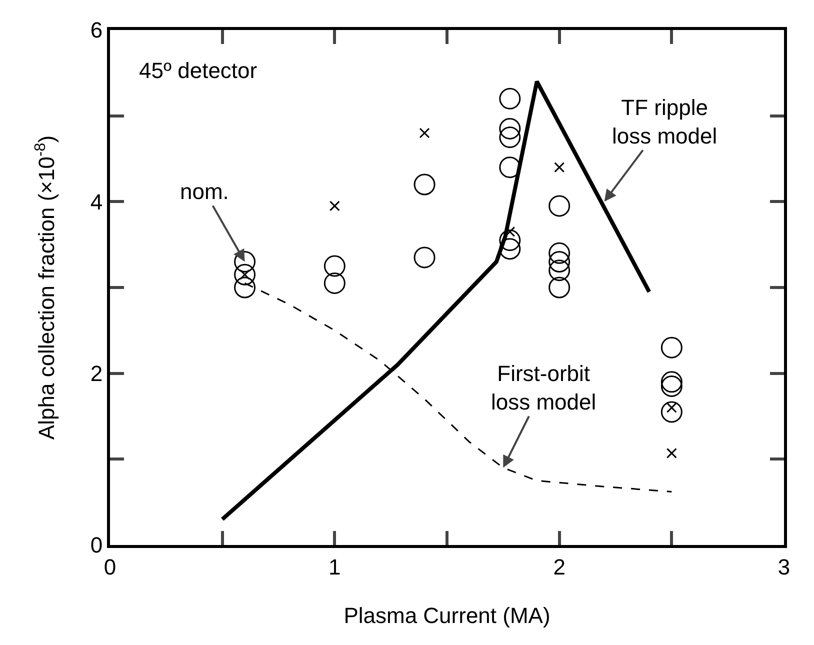 The width and height of the screenshot is (814, 645). What do you see at coordinates (665, 122) in the screenshot?
I see `annotation: TF ripple loss model` at bounding box center [665, 122].